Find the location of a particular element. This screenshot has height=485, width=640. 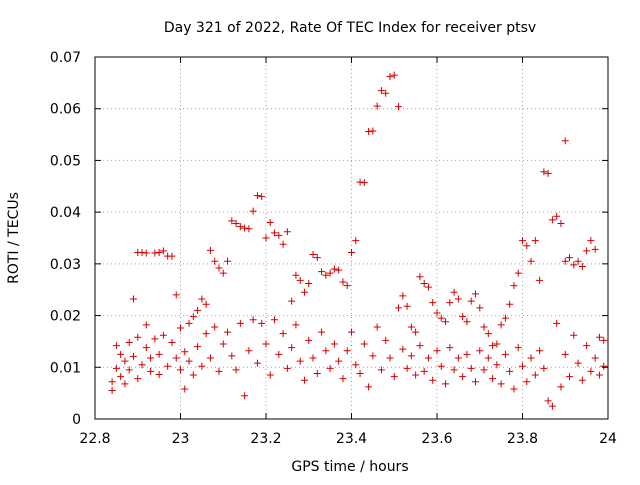

x-tick-label: 23.2 is located at coordinates (265, 439).